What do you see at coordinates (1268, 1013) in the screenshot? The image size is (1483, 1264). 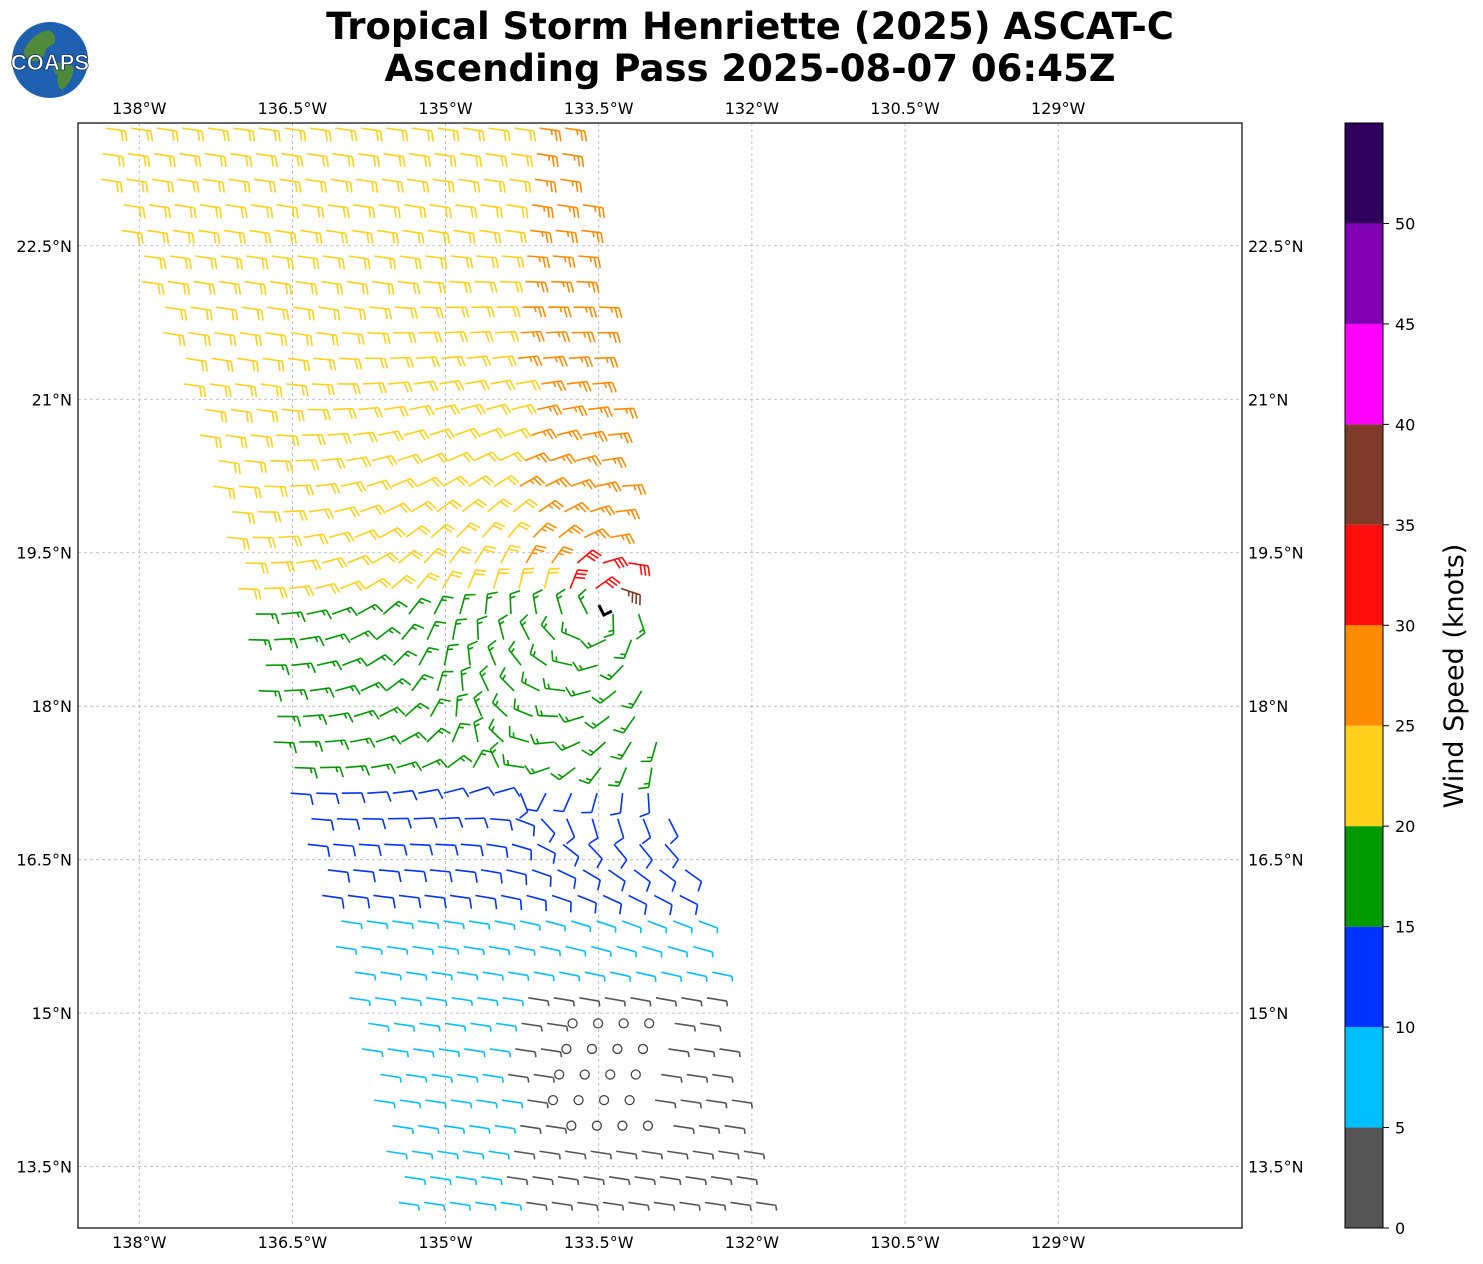 I see `lat-tick-label-right: 15°N` at bounding box center [1268, 1013].